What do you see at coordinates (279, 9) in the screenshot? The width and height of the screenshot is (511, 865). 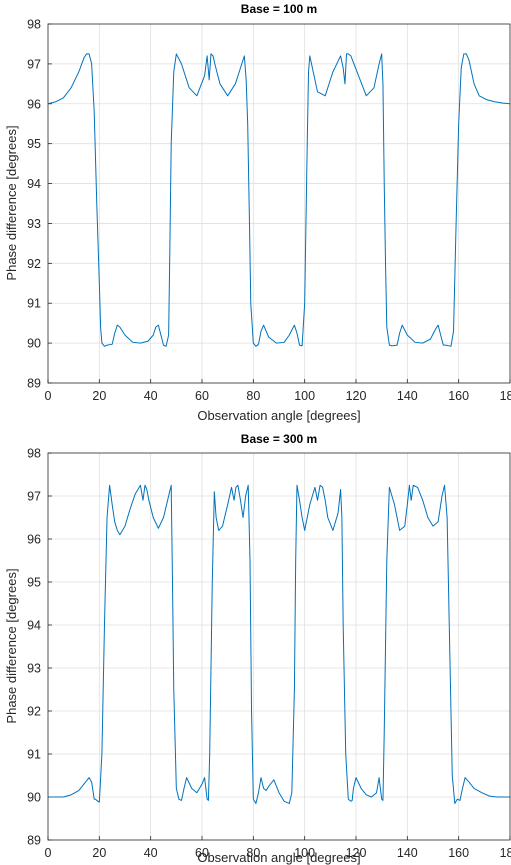 I see `chart-title: Base = 100 m` at bounding box center [279, 9].